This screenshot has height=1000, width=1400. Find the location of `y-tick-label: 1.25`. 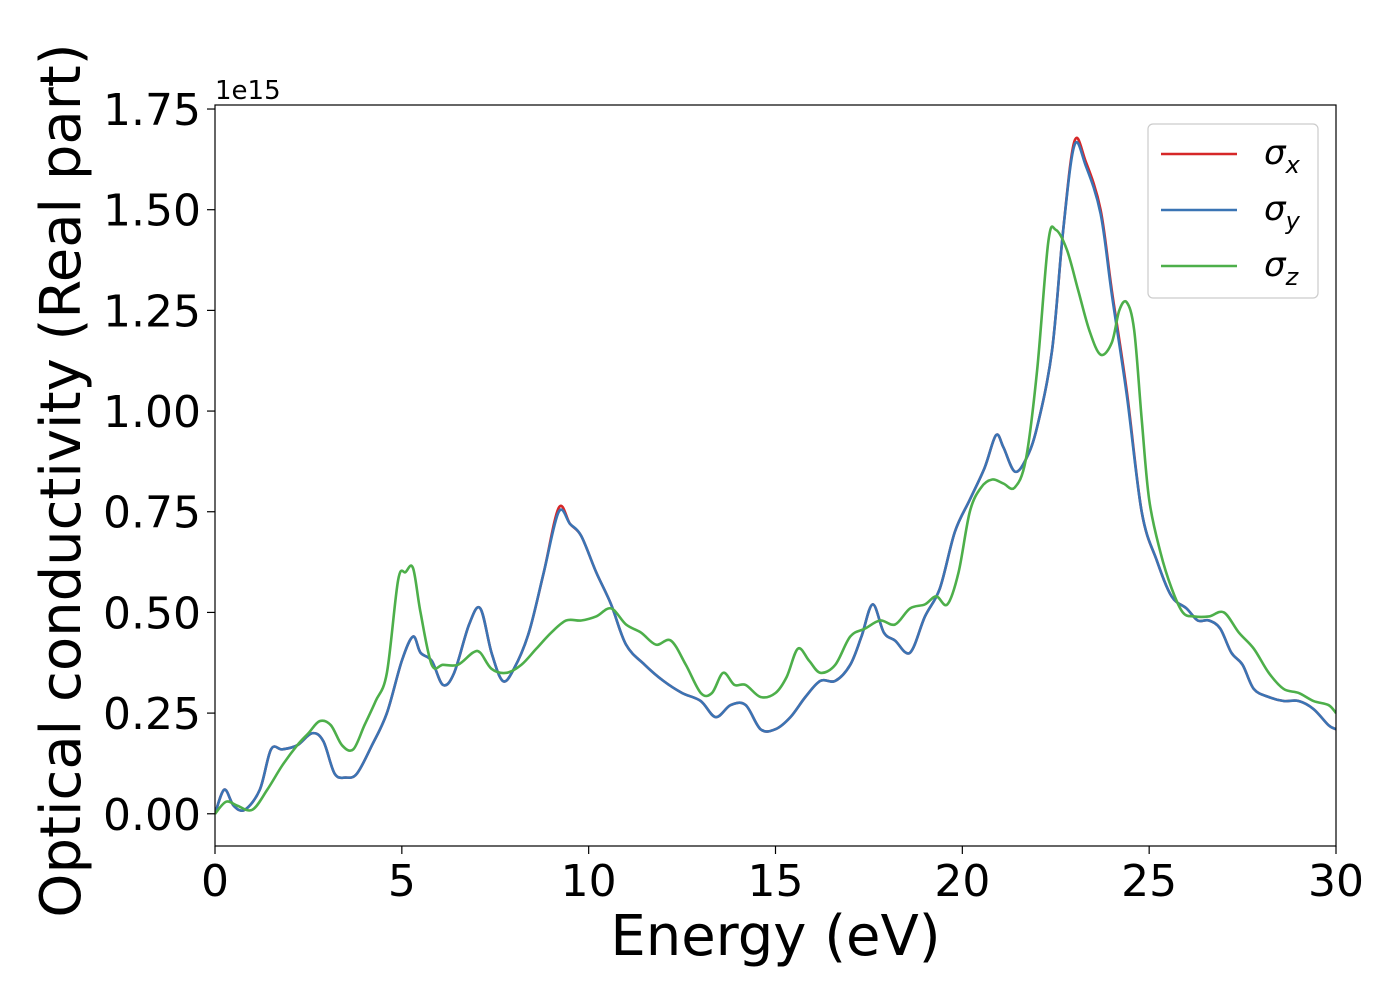

y-tick-label: 1.25 is located at coordinates (152, 311).